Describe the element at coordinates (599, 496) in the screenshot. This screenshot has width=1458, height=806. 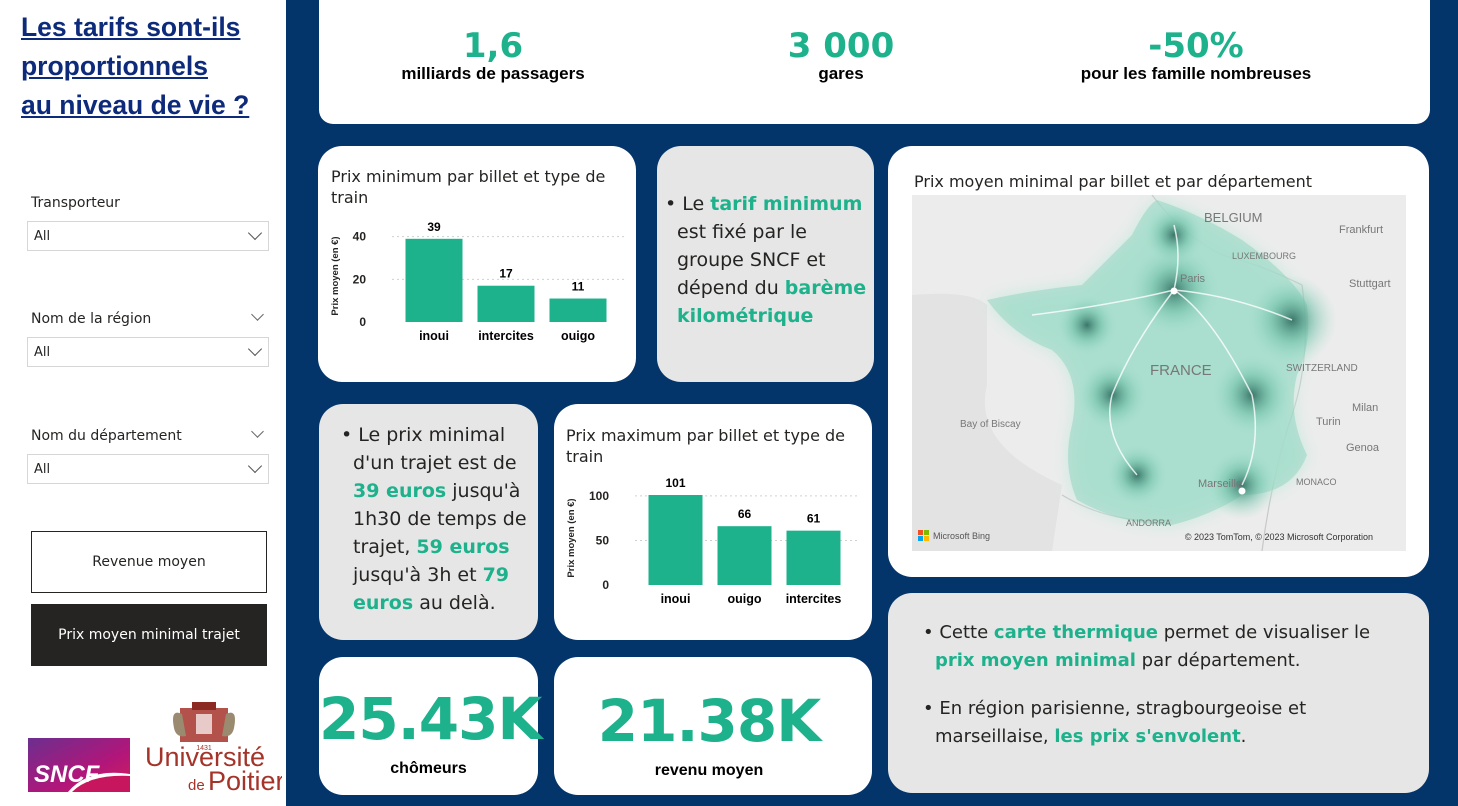
I see `y-tick-label: 100` at that location.